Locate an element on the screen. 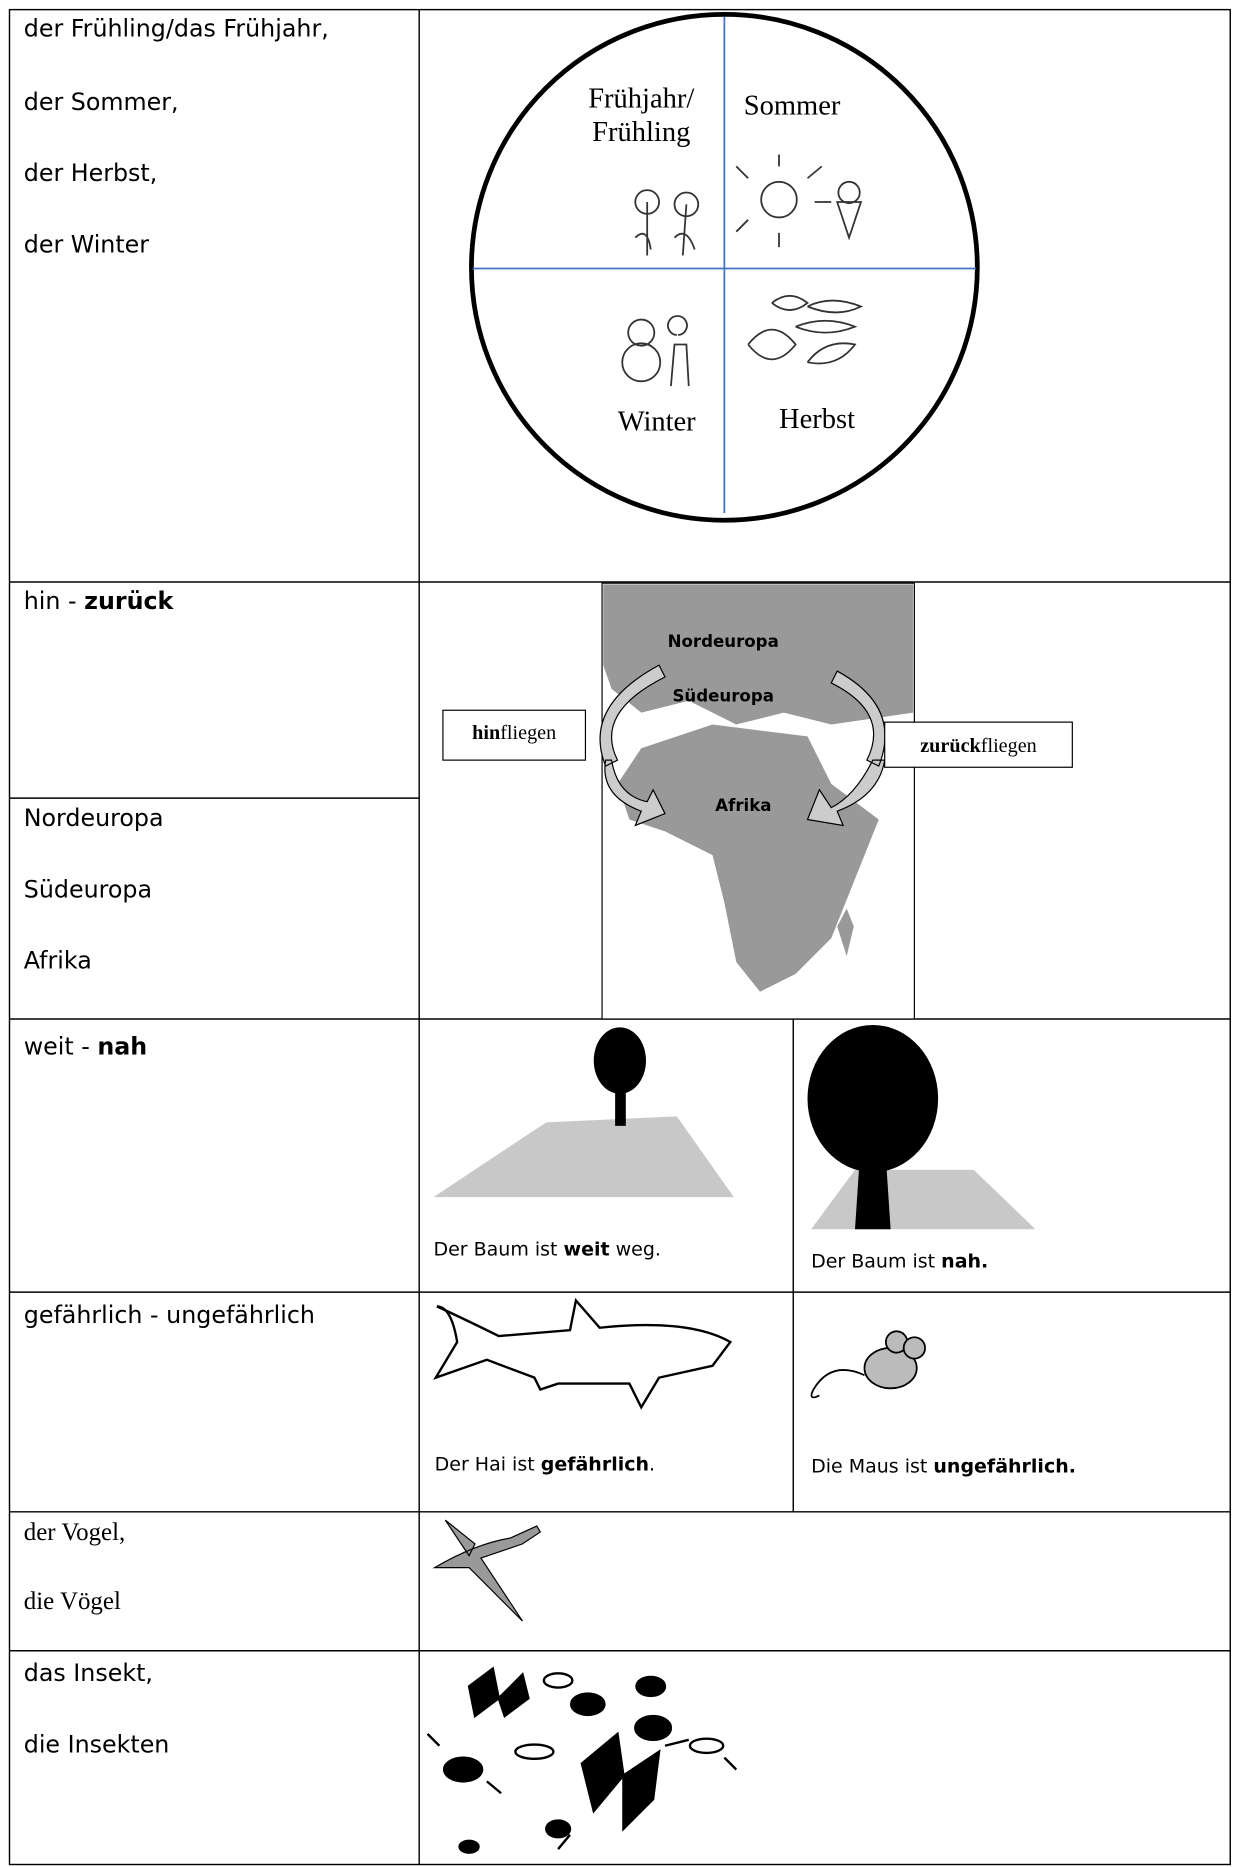 The height and width of the screenshot is (1867, 1235). tree-near is located at coordinates (921, 1127).